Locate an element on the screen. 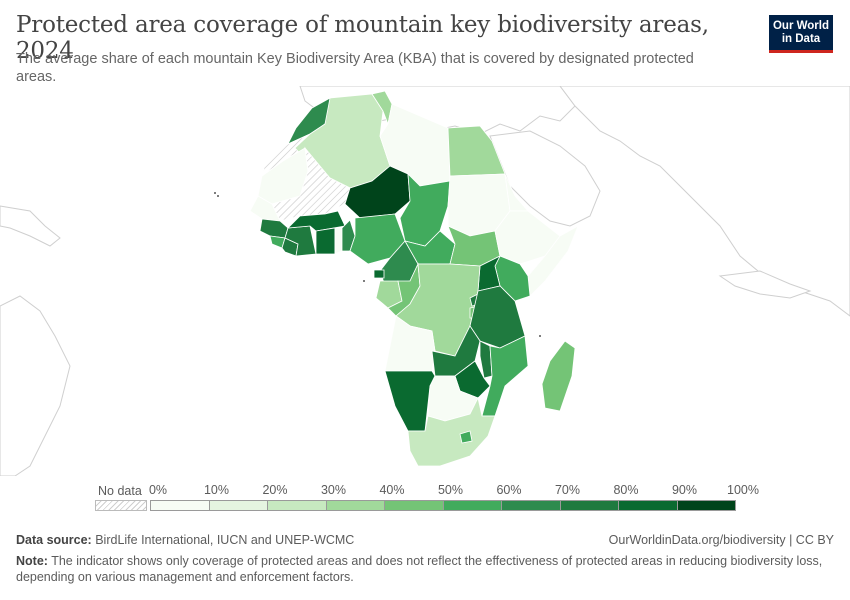 The width and height of the screenshot is (850, 600). landmass-asia is located at coordinates (704, 201).